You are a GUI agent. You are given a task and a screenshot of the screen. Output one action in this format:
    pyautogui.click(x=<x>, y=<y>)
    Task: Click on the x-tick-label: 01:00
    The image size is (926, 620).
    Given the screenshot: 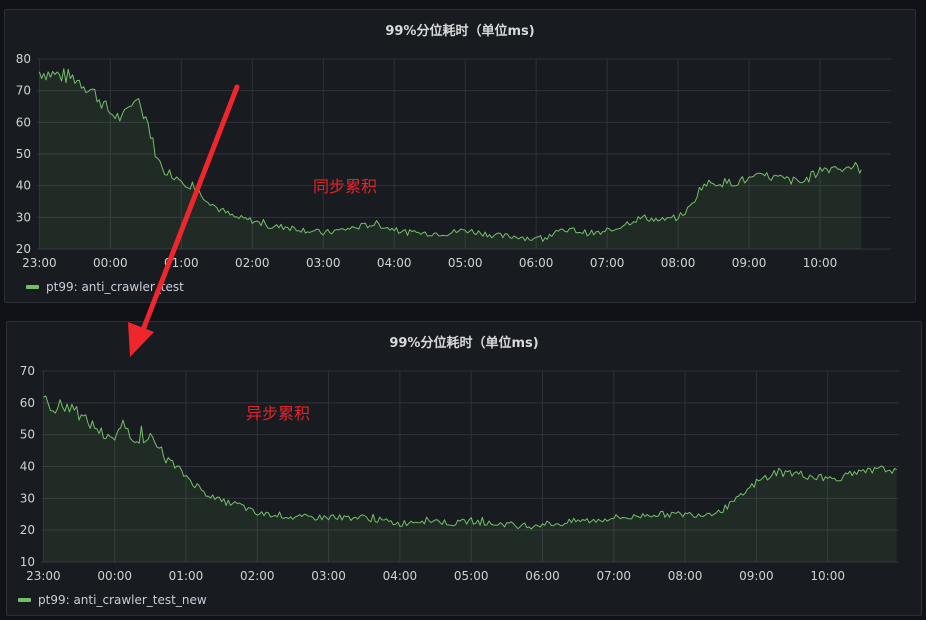 What is the action you would take?
    pyautogui.click(x=186, y=576)
    